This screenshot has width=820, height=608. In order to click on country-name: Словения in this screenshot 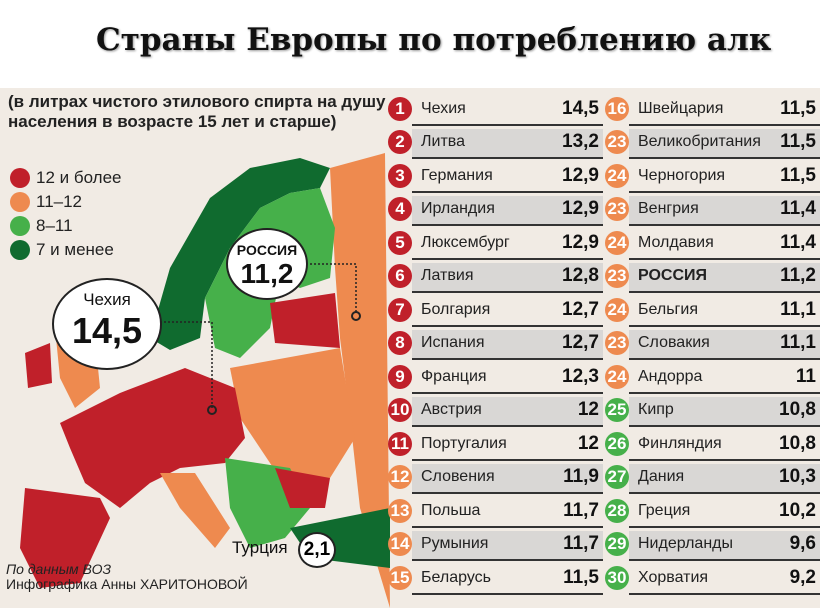, I will do `click(458, 477)`.